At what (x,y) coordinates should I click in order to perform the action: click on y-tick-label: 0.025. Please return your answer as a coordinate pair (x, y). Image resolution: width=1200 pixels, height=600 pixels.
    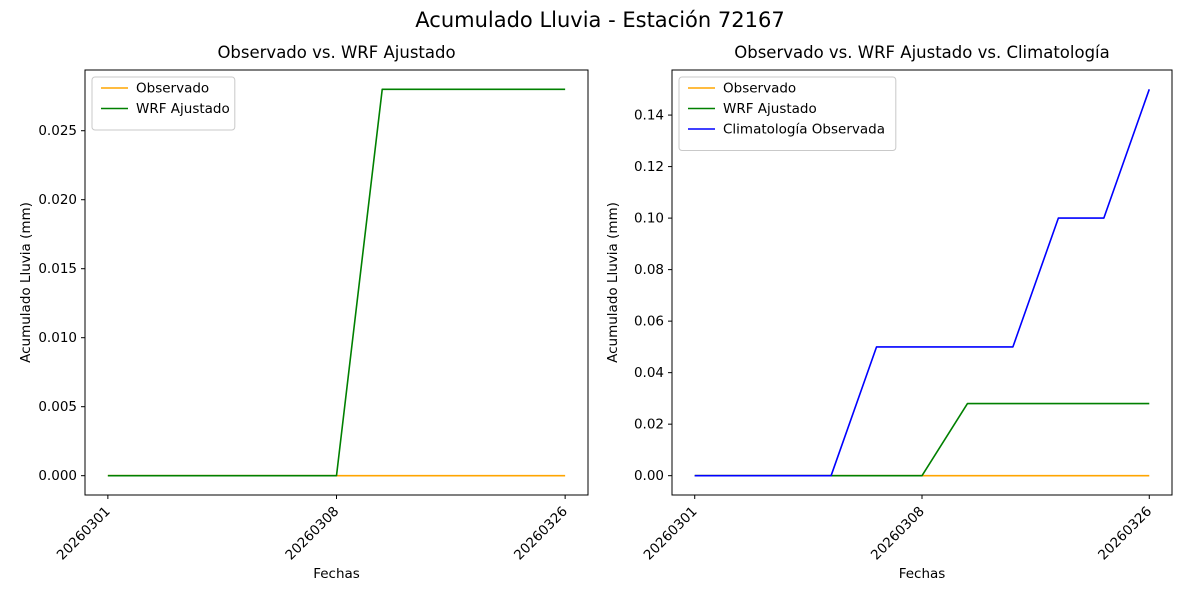
    Looking at the image, I should click on (57, 131).